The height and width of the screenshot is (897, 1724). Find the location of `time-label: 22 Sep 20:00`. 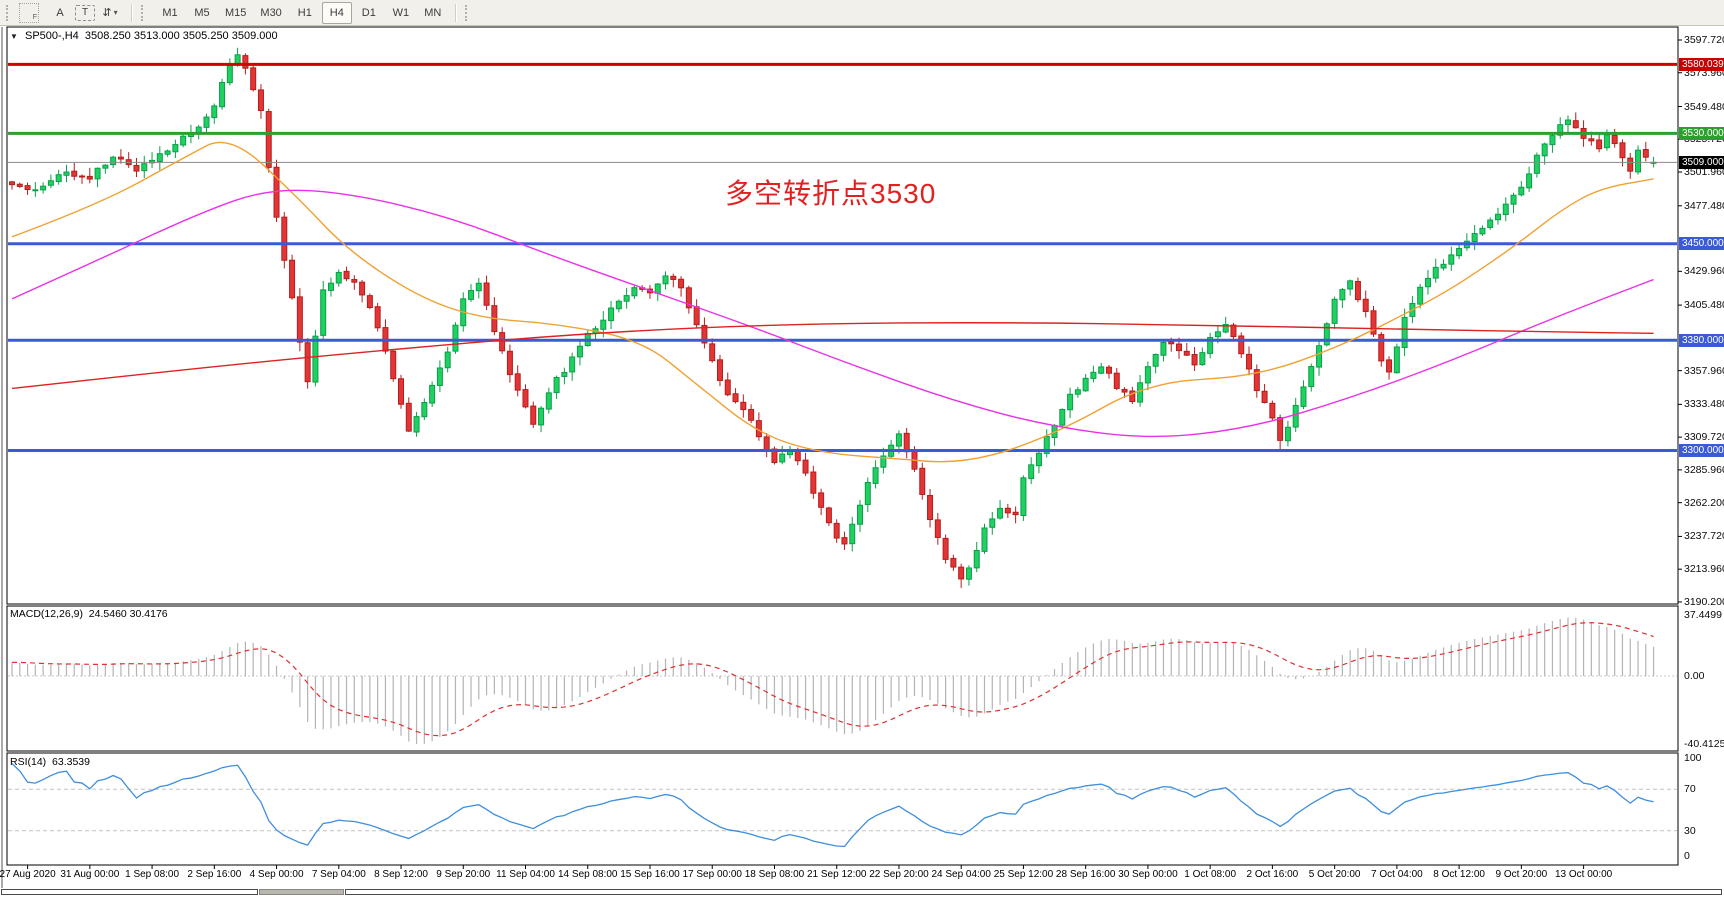

time-label: 22 Sep 20:00 is located at coordinates (899, 874).